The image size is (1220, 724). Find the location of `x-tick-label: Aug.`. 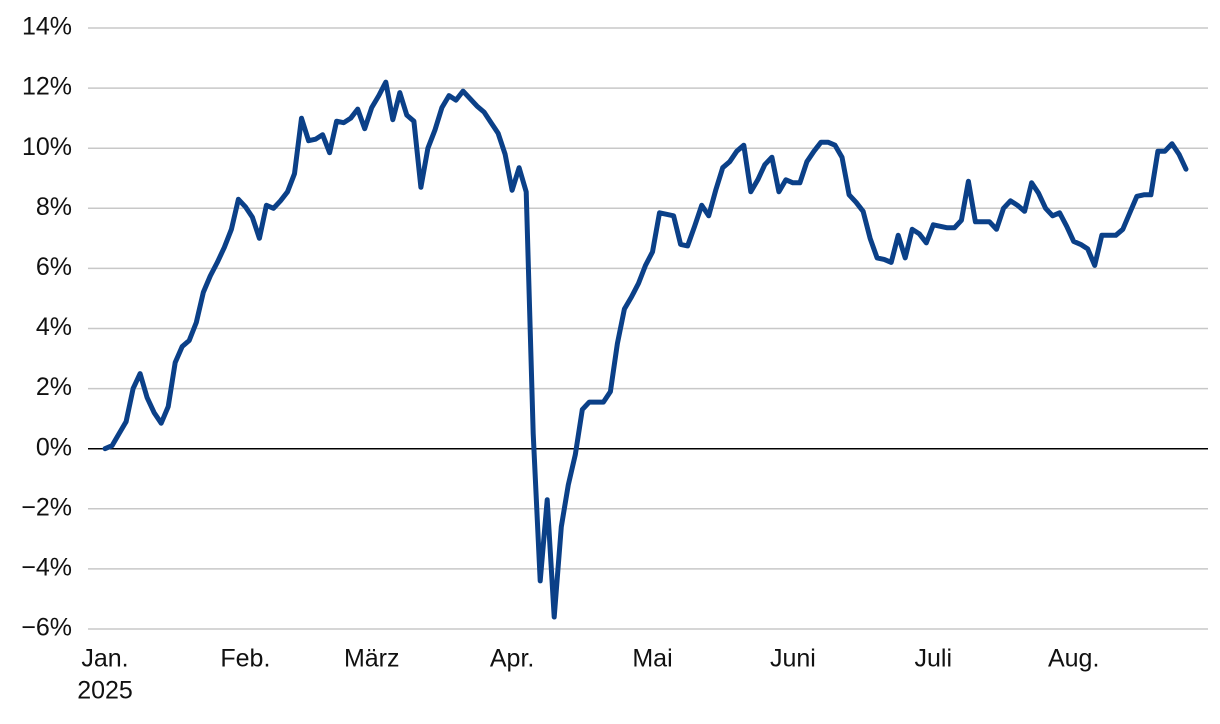

x-tick-label: Aug. is located at coordinates (1073, 659).